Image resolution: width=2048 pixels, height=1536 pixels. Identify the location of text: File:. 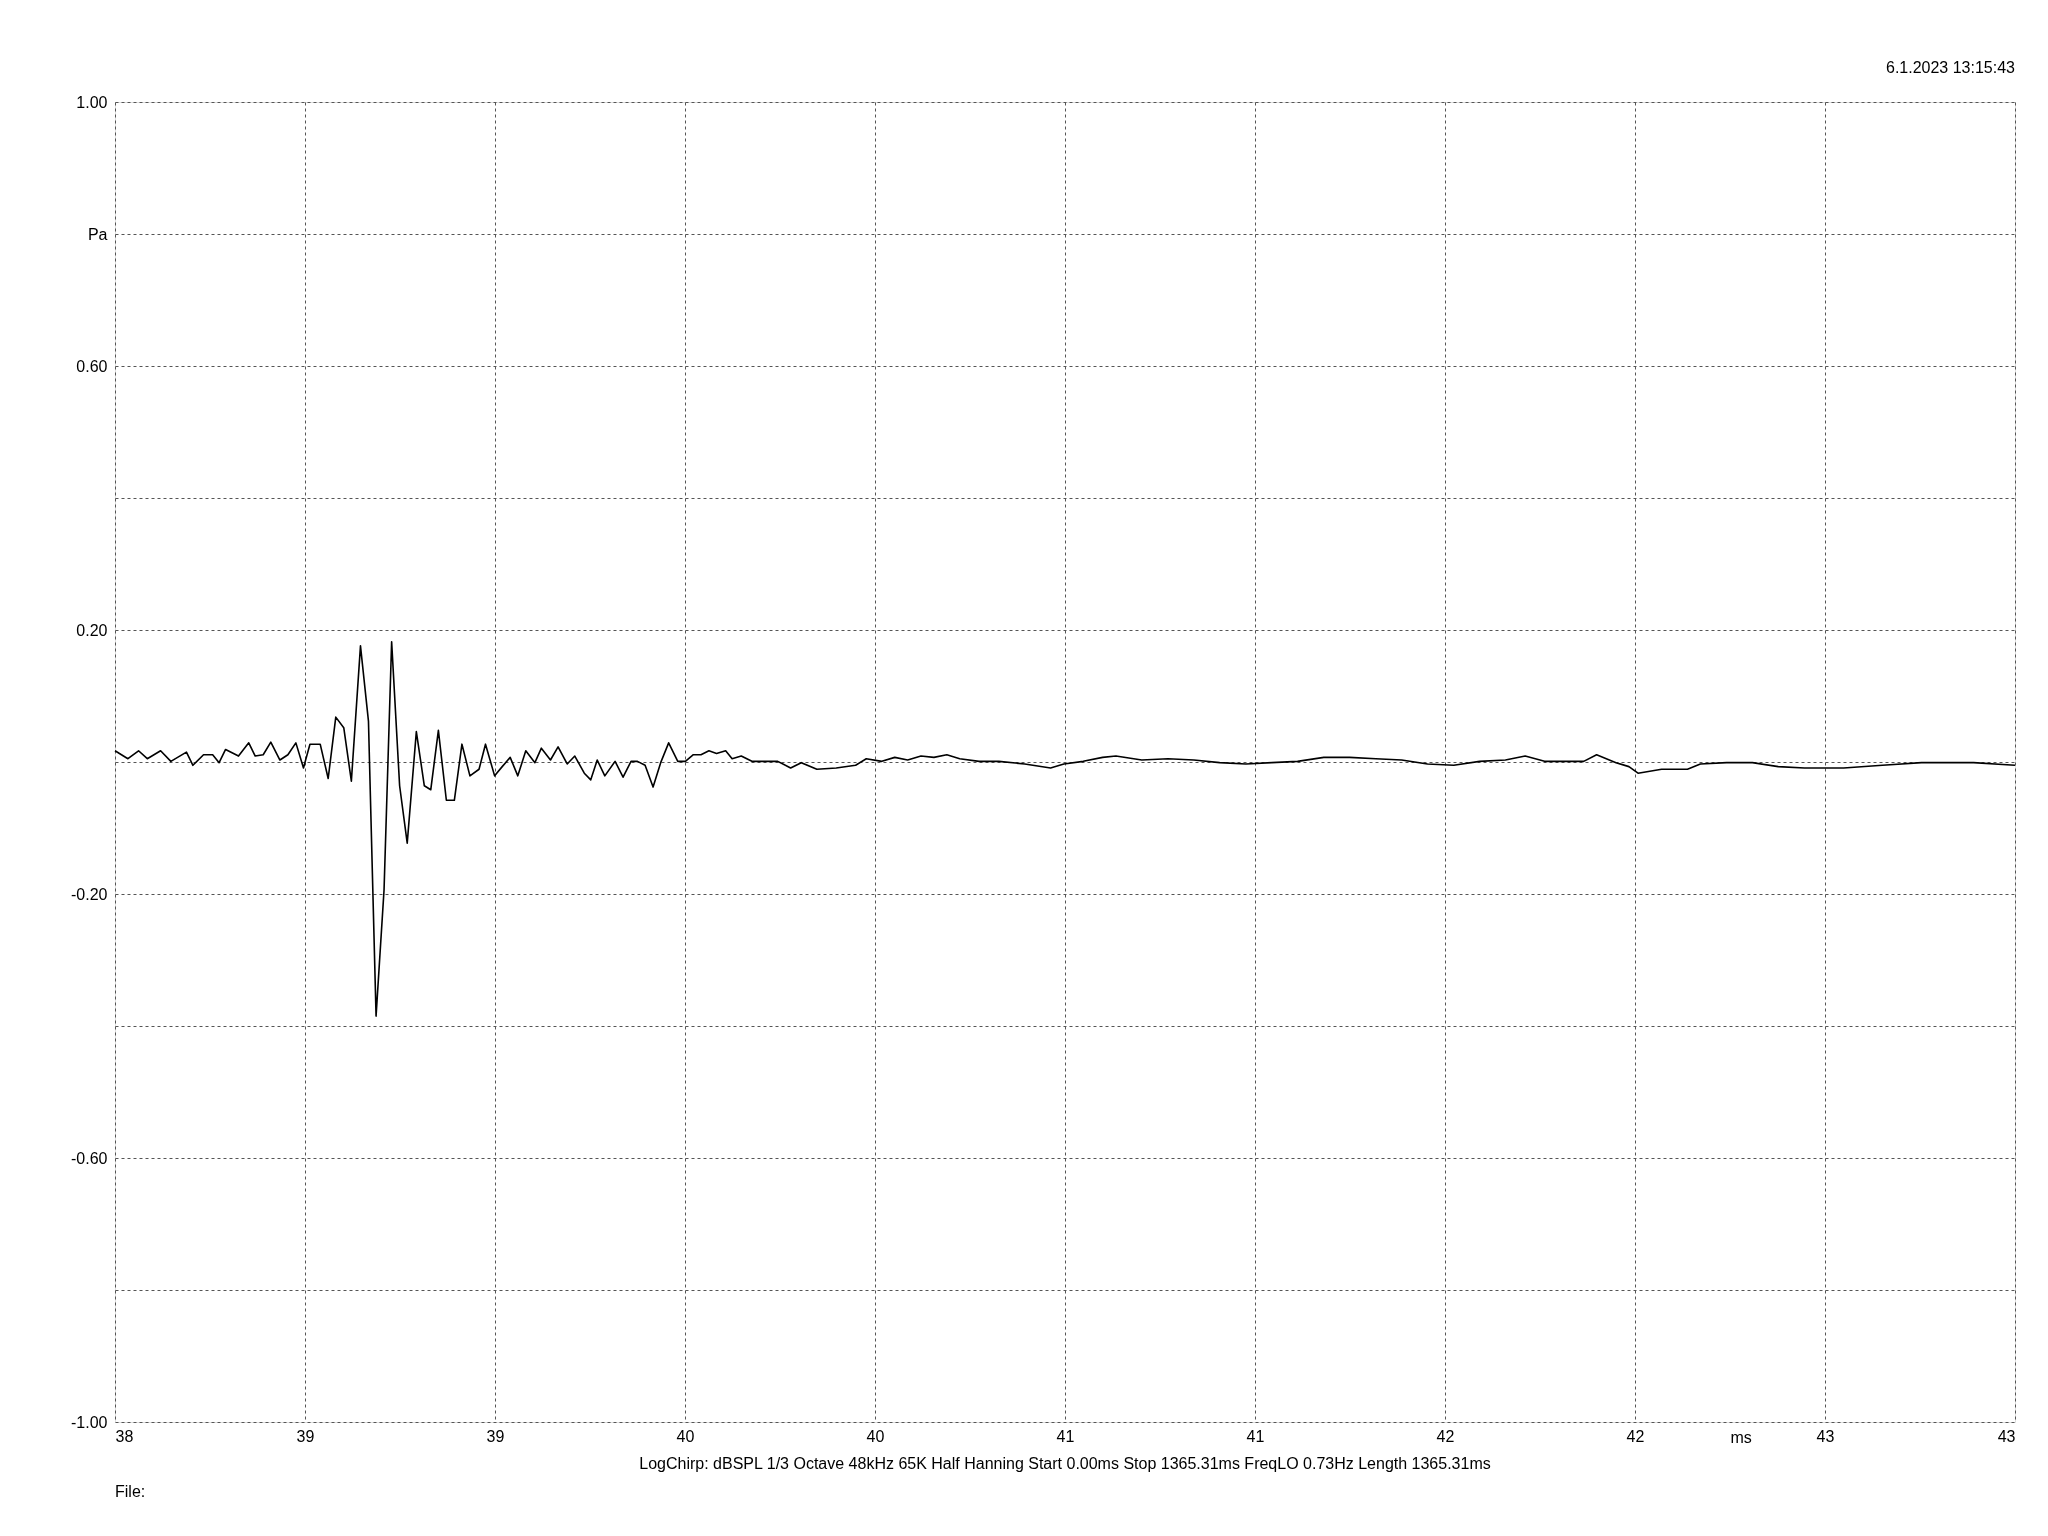
(130, 1491).